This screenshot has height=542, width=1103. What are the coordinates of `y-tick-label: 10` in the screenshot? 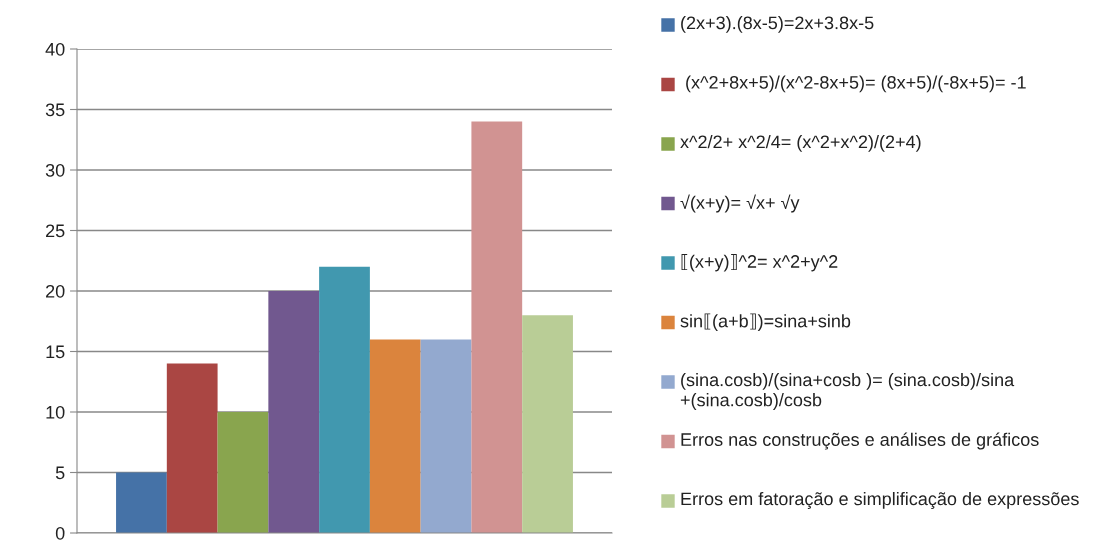 It's located at (55, 412).